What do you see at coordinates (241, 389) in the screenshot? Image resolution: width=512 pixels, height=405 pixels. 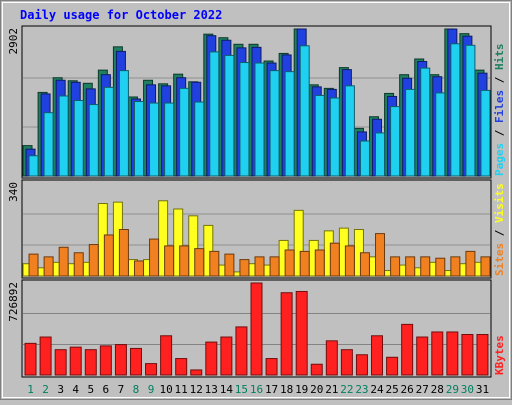 I see `x-tick-label-15: 15` at bounding box center [241, 389].